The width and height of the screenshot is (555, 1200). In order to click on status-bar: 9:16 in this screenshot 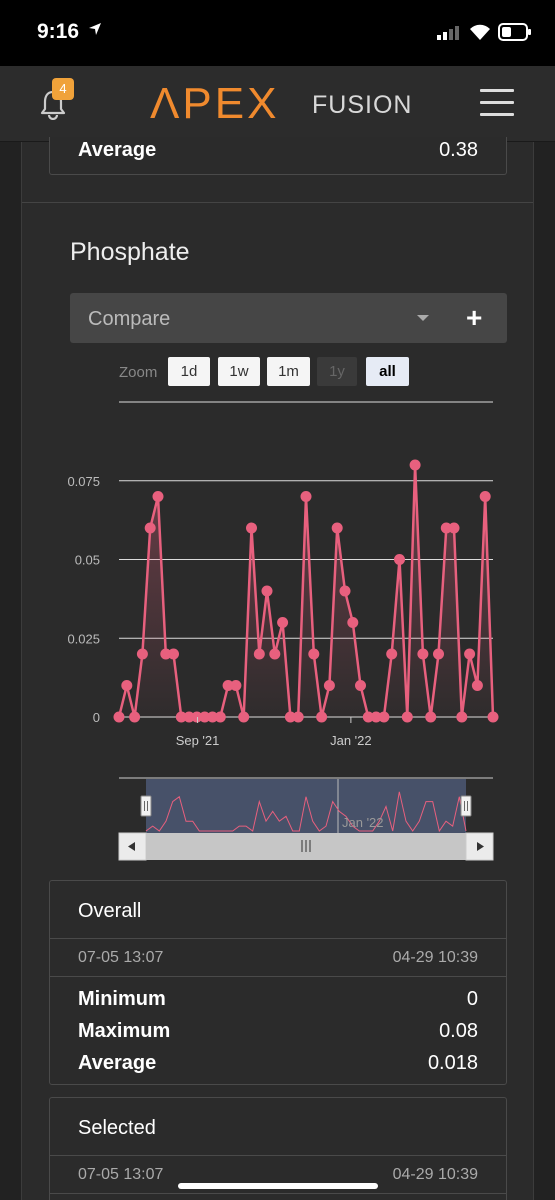, I will do `click(277, 33)`.